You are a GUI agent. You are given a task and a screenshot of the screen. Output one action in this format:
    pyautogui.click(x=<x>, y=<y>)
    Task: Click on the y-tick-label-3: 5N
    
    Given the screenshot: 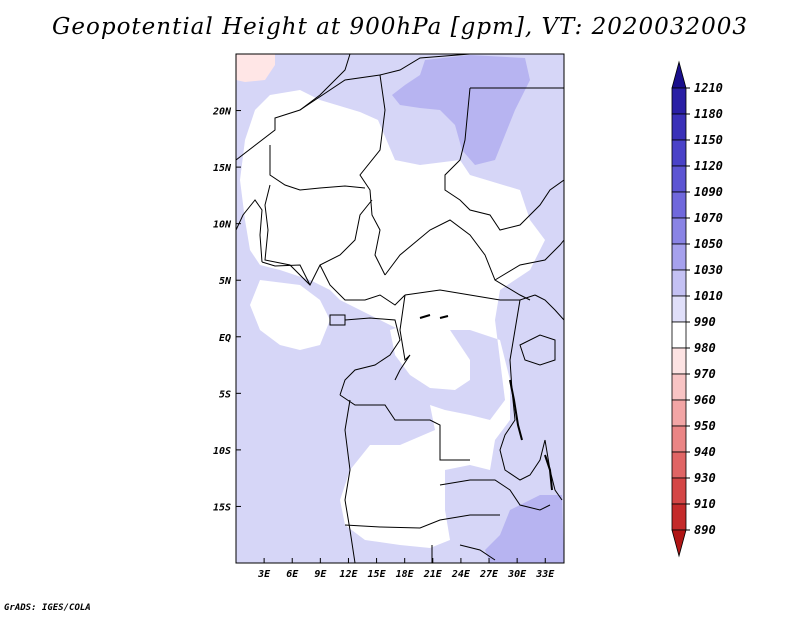 What is the action you would take?
    pyautogui.click(x=225, y=281)
    